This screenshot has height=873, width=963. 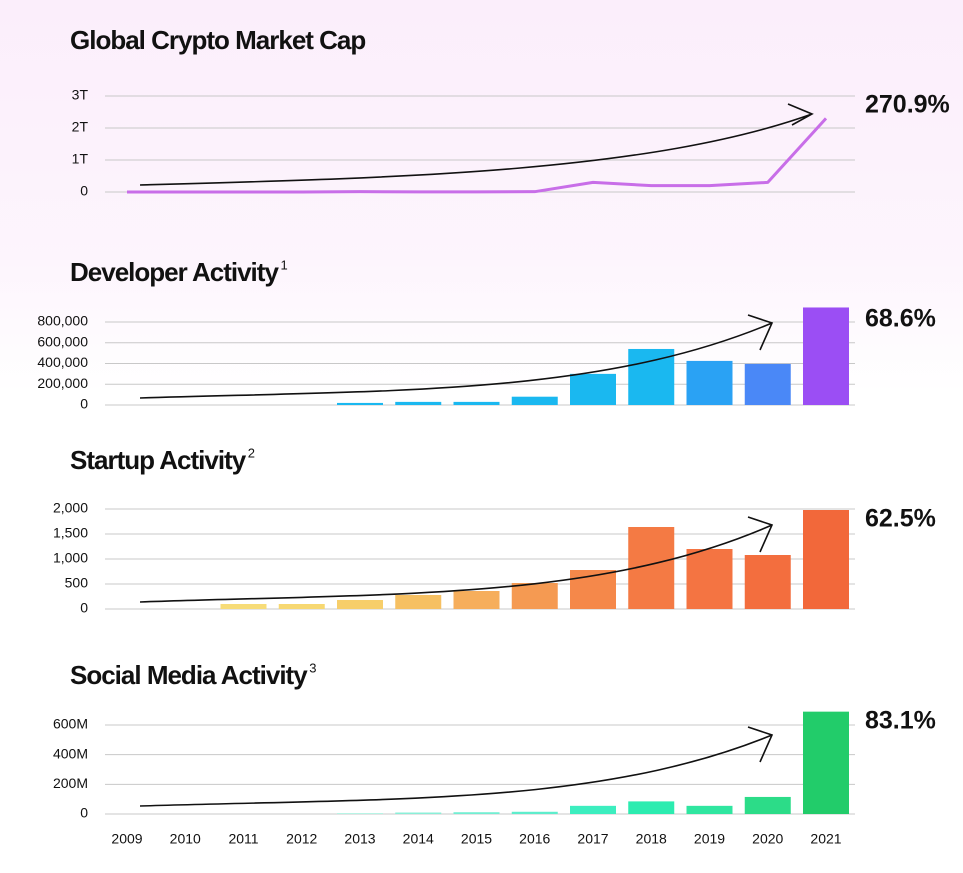 What do you see at coordinates (80, 159) in the screenshot?
I see `y-tick-label: 1T` at bounding box center [80, 159].